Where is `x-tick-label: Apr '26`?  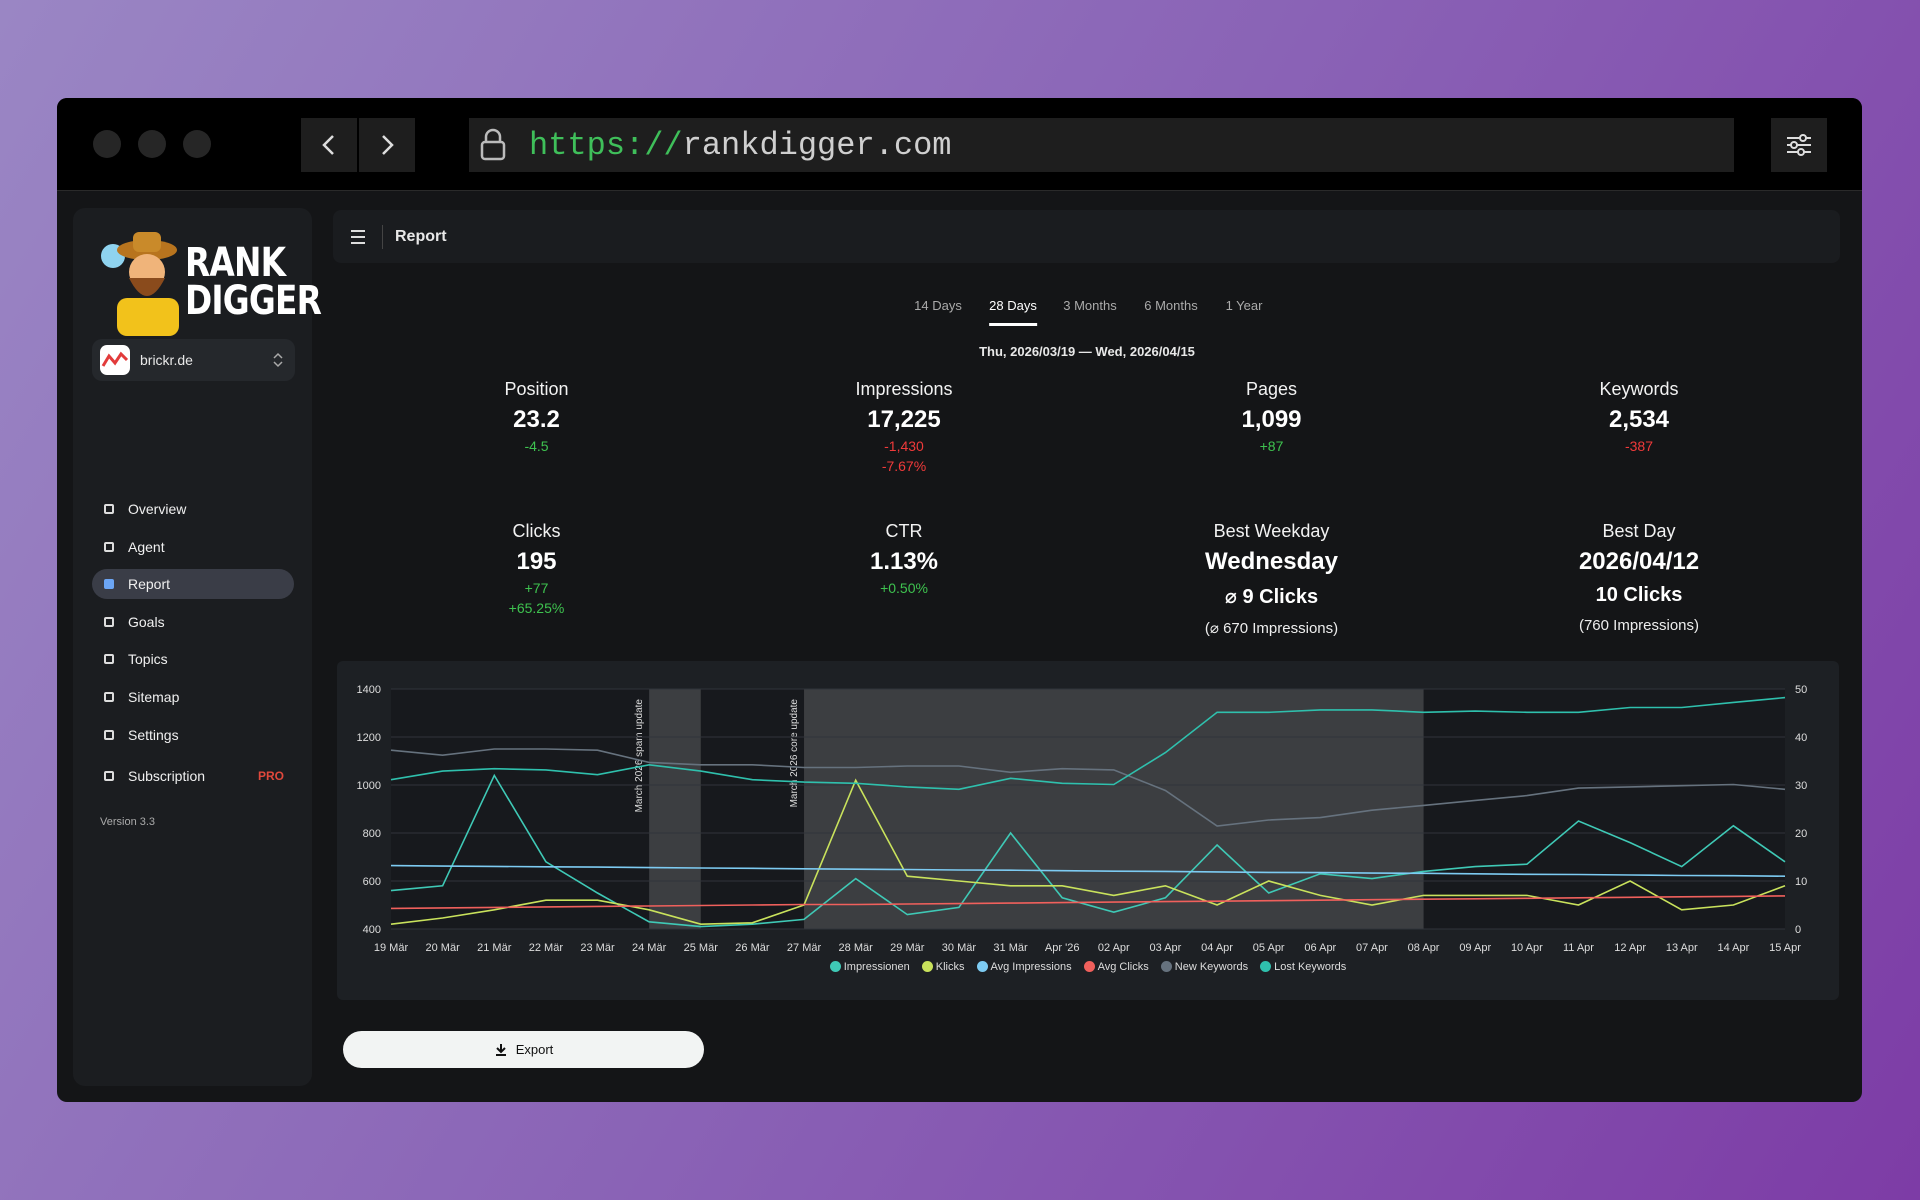
x-tick-label: Apr '26 is located at coordinates (1062, 948).